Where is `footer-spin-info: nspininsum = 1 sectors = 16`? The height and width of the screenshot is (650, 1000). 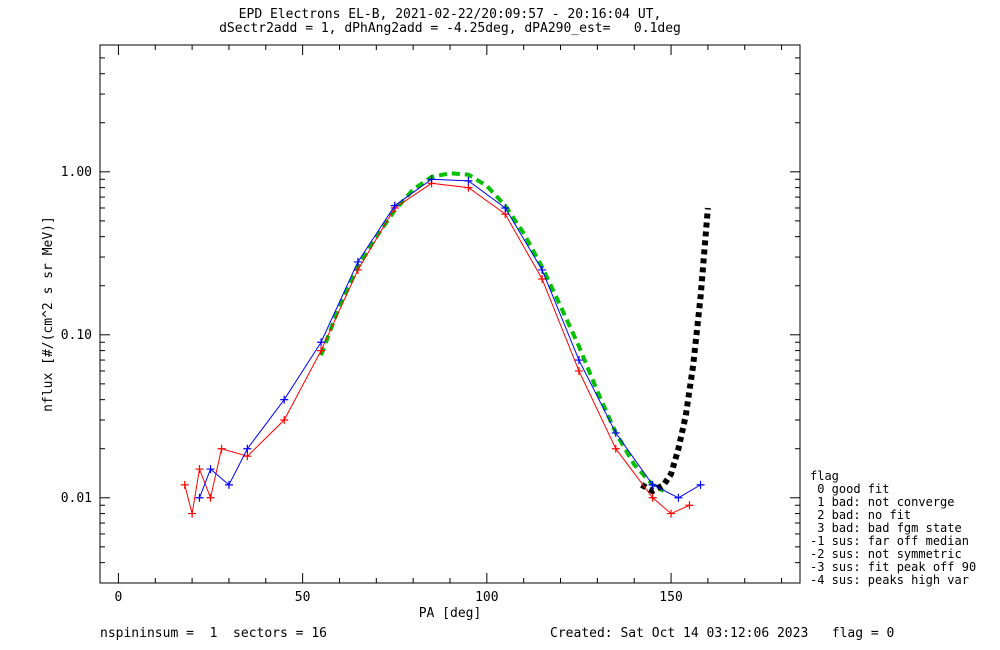 footer-spin-info: nspininsum = 1 sectors = 16 is located at coordinates (213, 633).